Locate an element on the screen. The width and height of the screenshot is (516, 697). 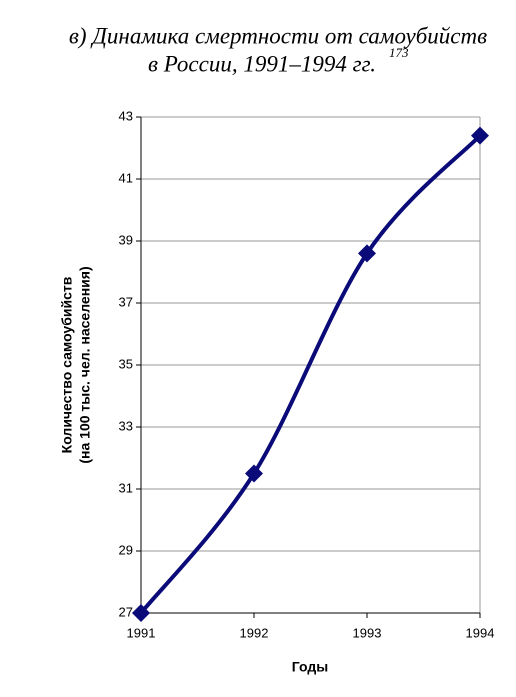
x-tick-label: 1994 is located at coordinates (480, 632).